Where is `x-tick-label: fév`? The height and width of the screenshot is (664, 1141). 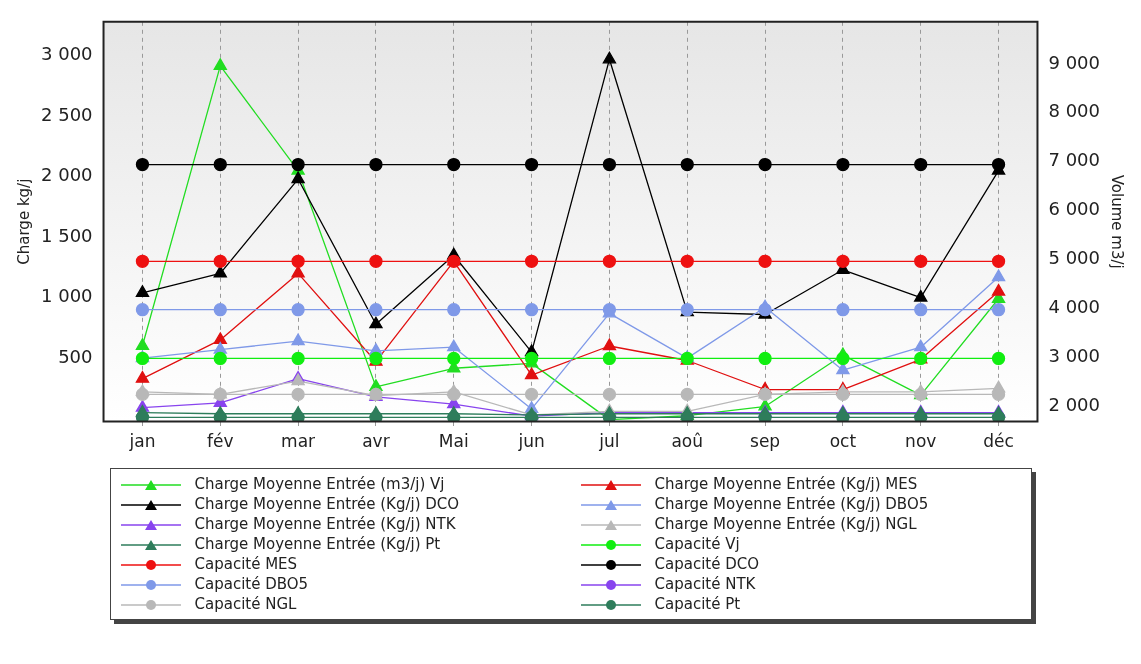
x-tick-label: fév is located at coordinates (220, 441).